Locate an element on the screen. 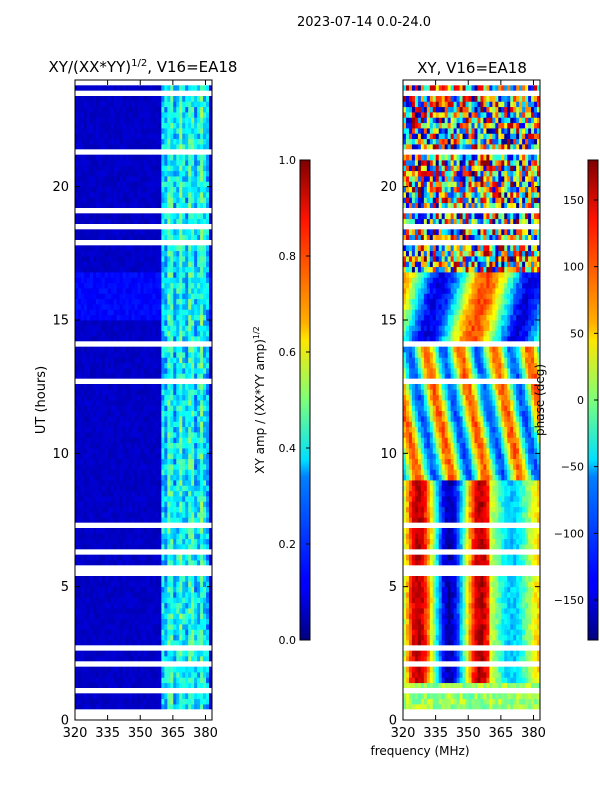 This screenshot has height=800, width=600. phase-y-tick-label: 20 is located at coordinates (388, 187).